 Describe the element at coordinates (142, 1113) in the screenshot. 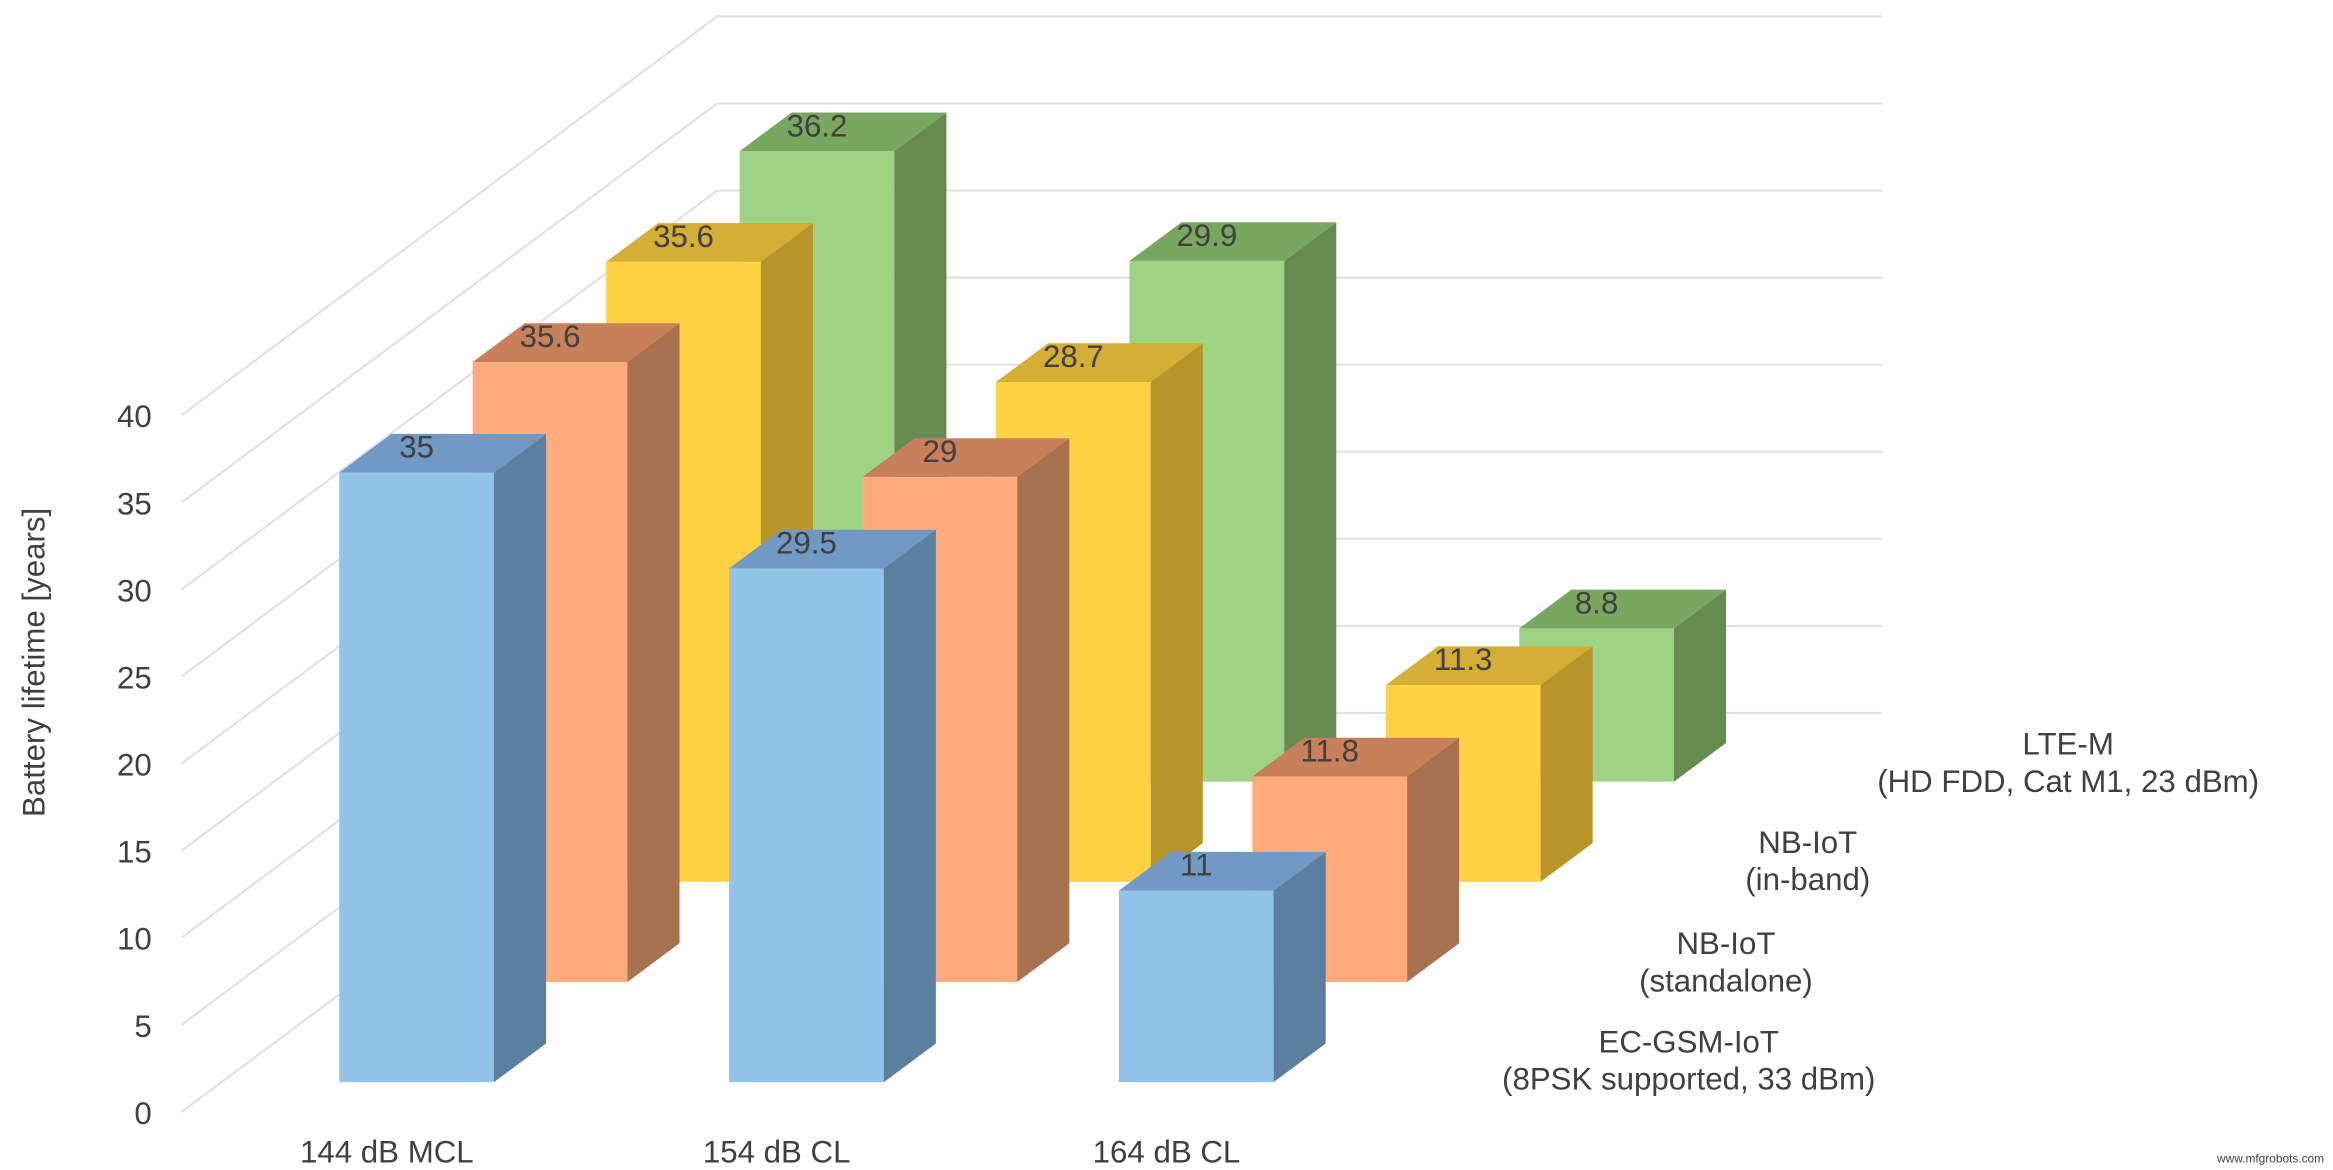

I see `y-tick-label: 0` at that location.